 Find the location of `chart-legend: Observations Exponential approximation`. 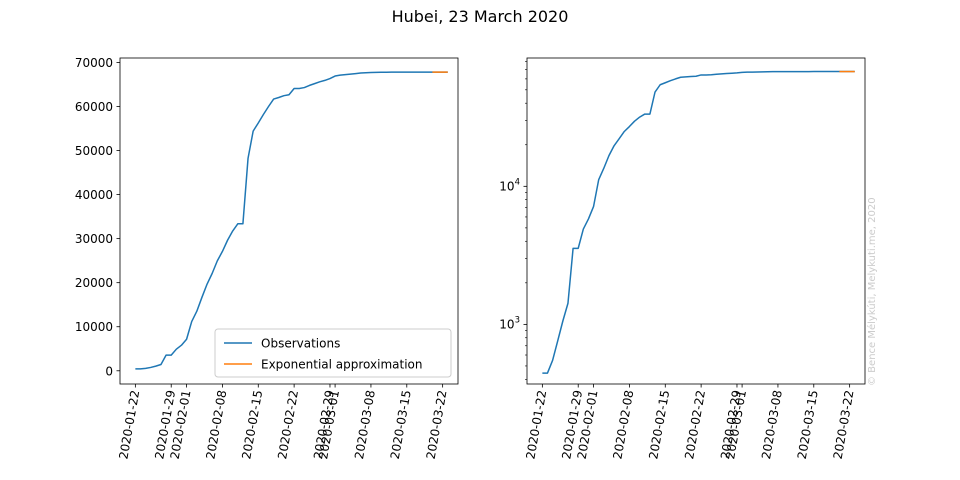

chart-legend: Observations Exponential approximation is located at coordinates (333, 353).